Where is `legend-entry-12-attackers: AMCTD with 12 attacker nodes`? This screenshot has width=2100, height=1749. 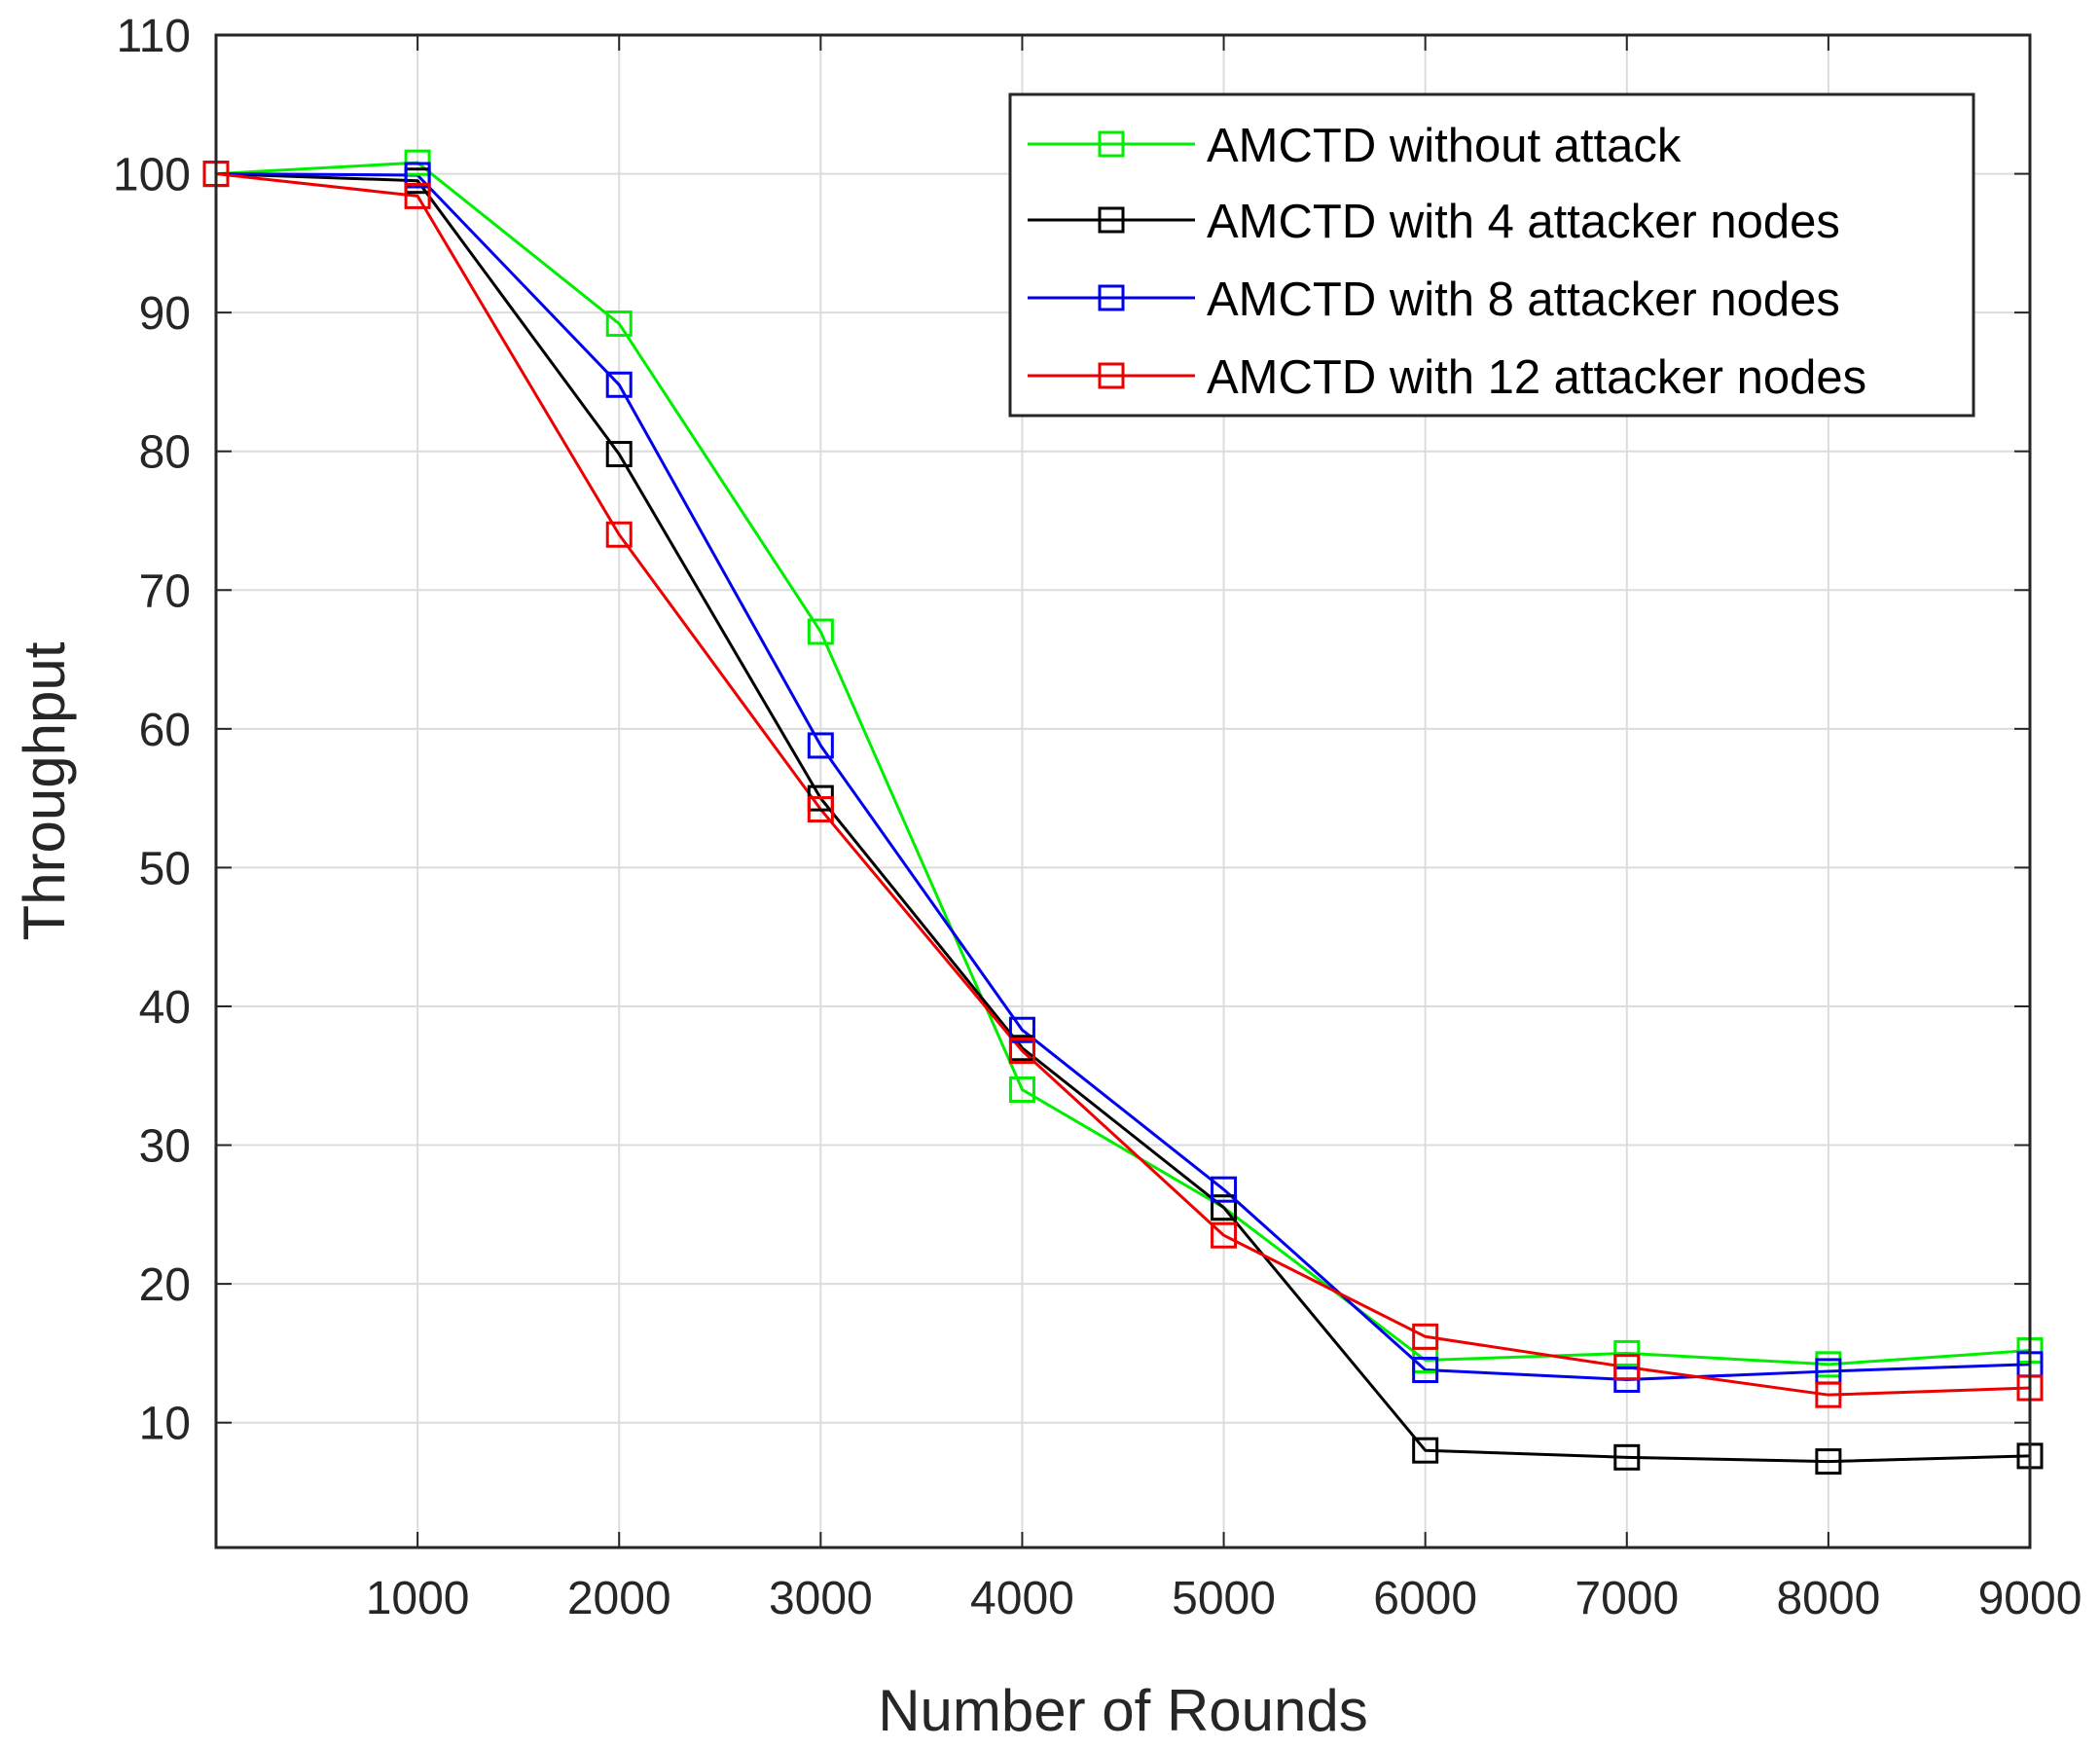 legend-entry-12-attackers: AMCTD with 12 attacker nodes is located at coordinates (1447, 377).